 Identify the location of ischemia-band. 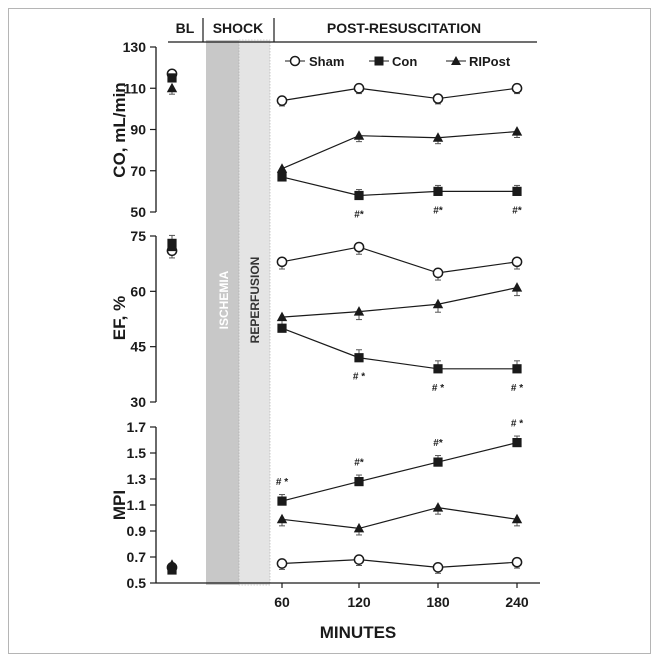
(222, 312).